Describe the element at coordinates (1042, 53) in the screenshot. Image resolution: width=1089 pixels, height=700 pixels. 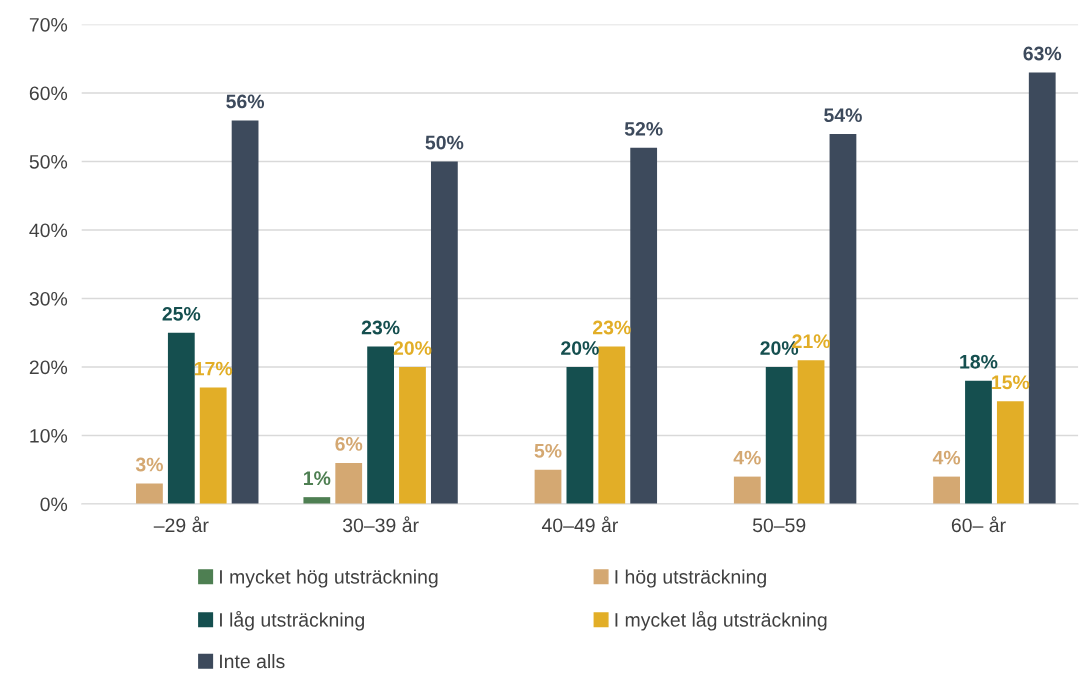
I see `data-label: 63%` at that location.